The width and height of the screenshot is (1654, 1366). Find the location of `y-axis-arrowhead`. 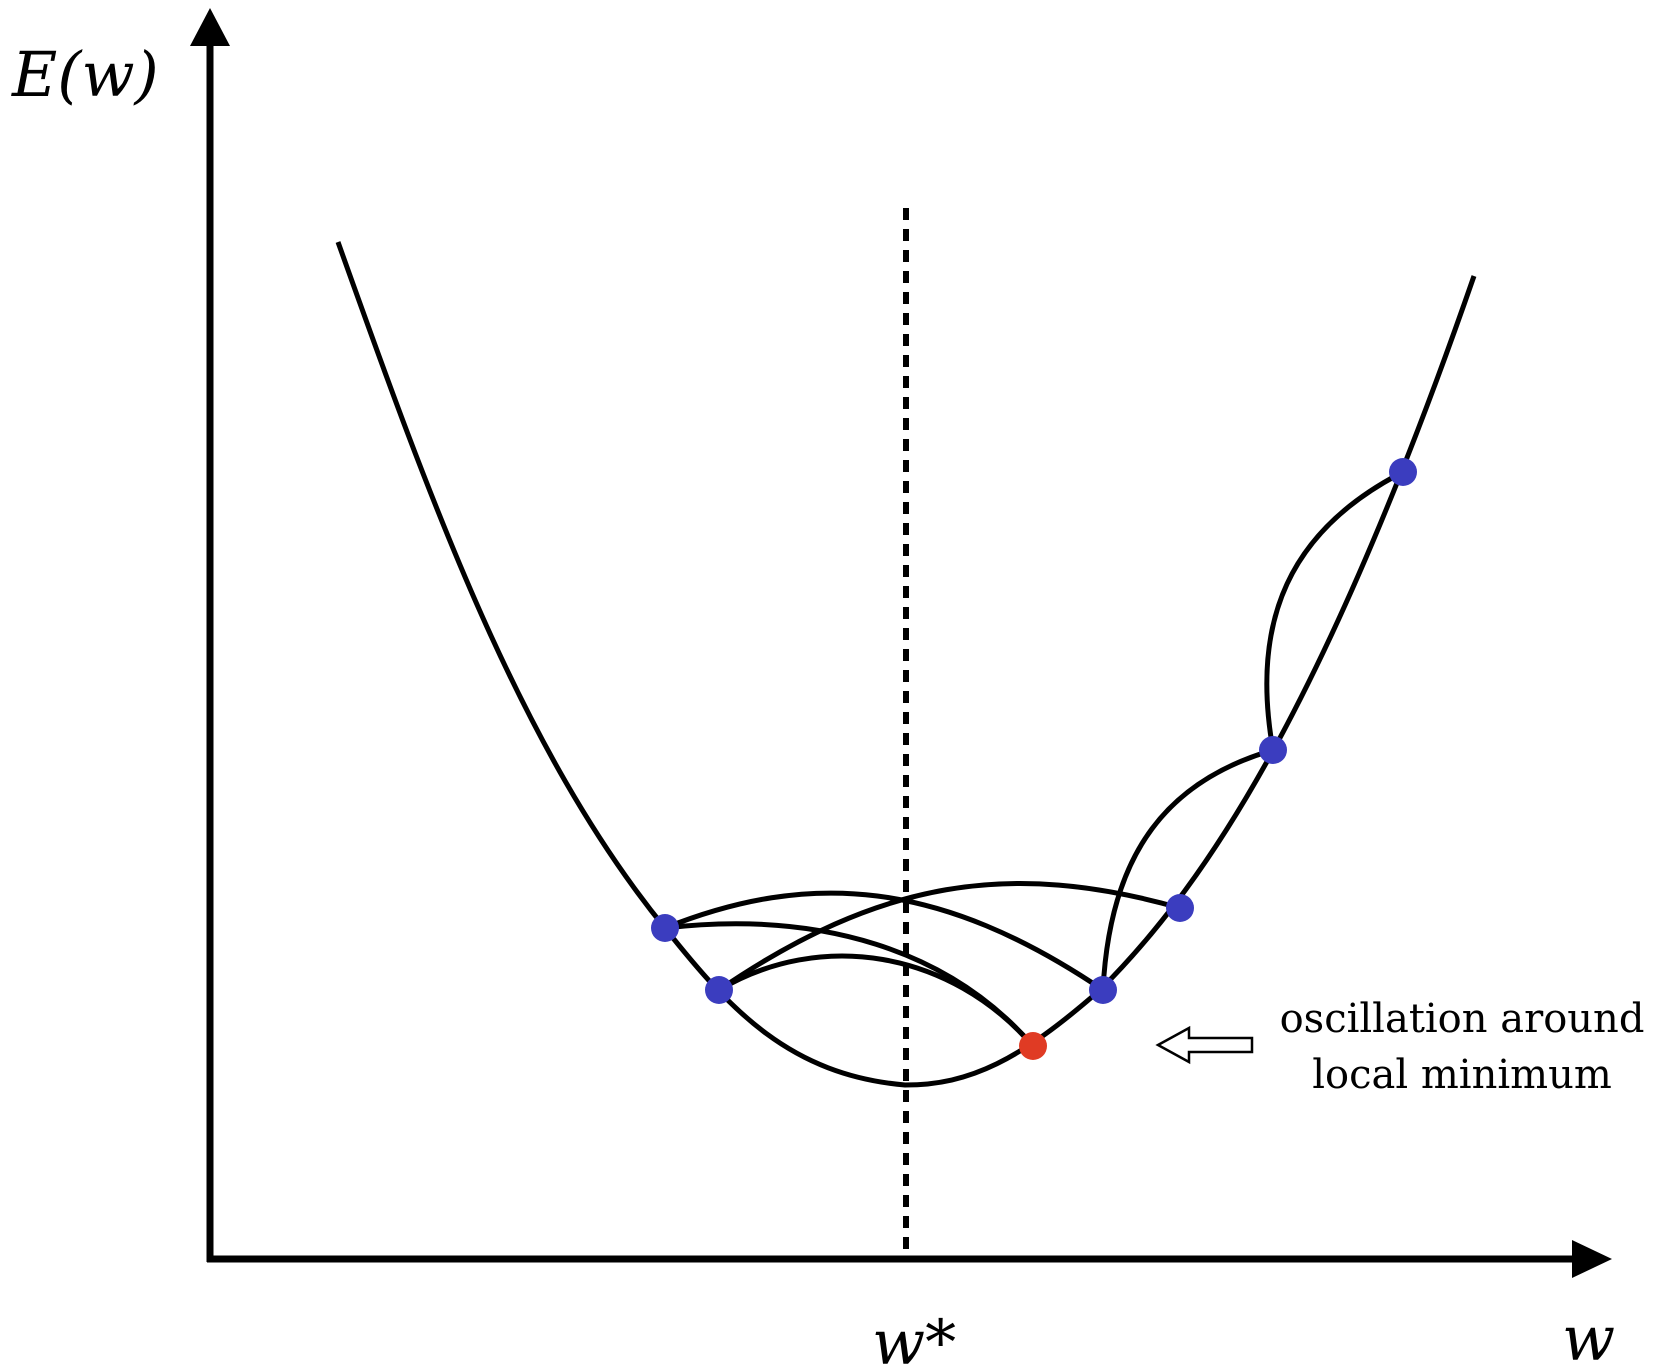

y-axis-arrowhead is located at coordinates (210, 27).